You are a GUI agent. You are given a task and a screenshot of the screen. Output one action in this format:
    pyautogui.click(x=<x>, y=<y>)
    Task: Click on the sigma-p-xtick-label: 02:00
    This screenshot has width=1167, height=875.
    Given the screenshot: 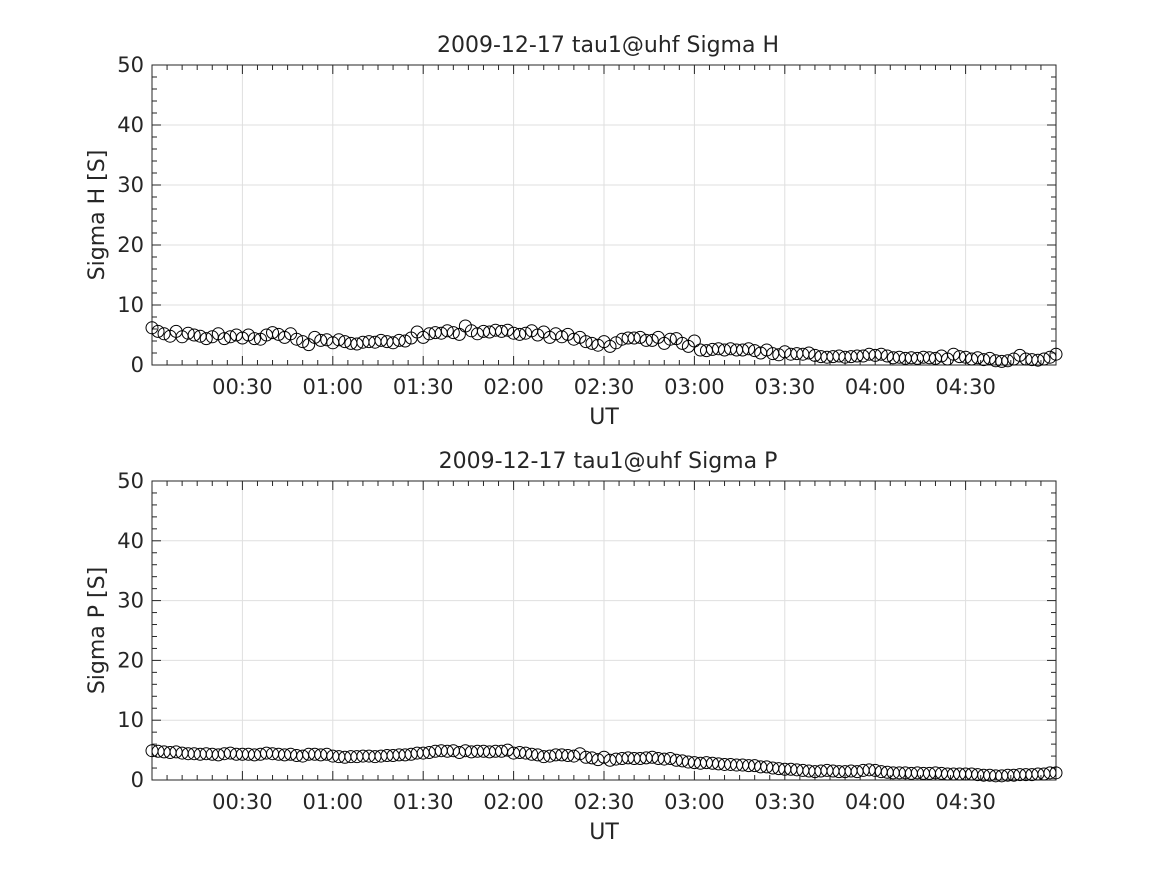 What is the action you would take?
    pyautogui.click(x=513, y=802)
    